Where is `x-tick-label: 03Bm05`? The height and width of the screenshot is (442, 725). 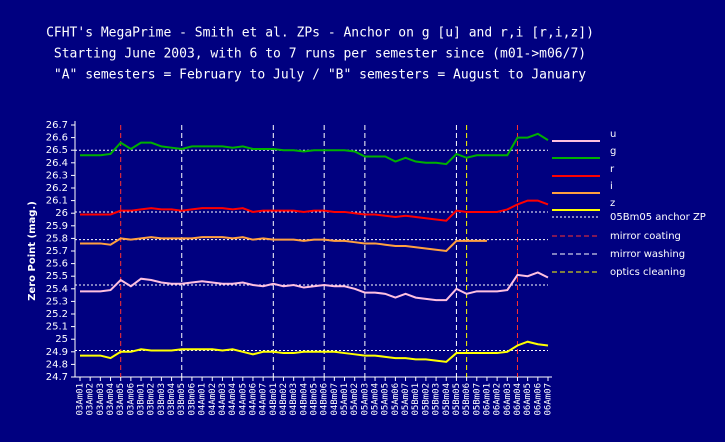
x-tick-label: 03Bm05 is located at coordinates (182, 399).